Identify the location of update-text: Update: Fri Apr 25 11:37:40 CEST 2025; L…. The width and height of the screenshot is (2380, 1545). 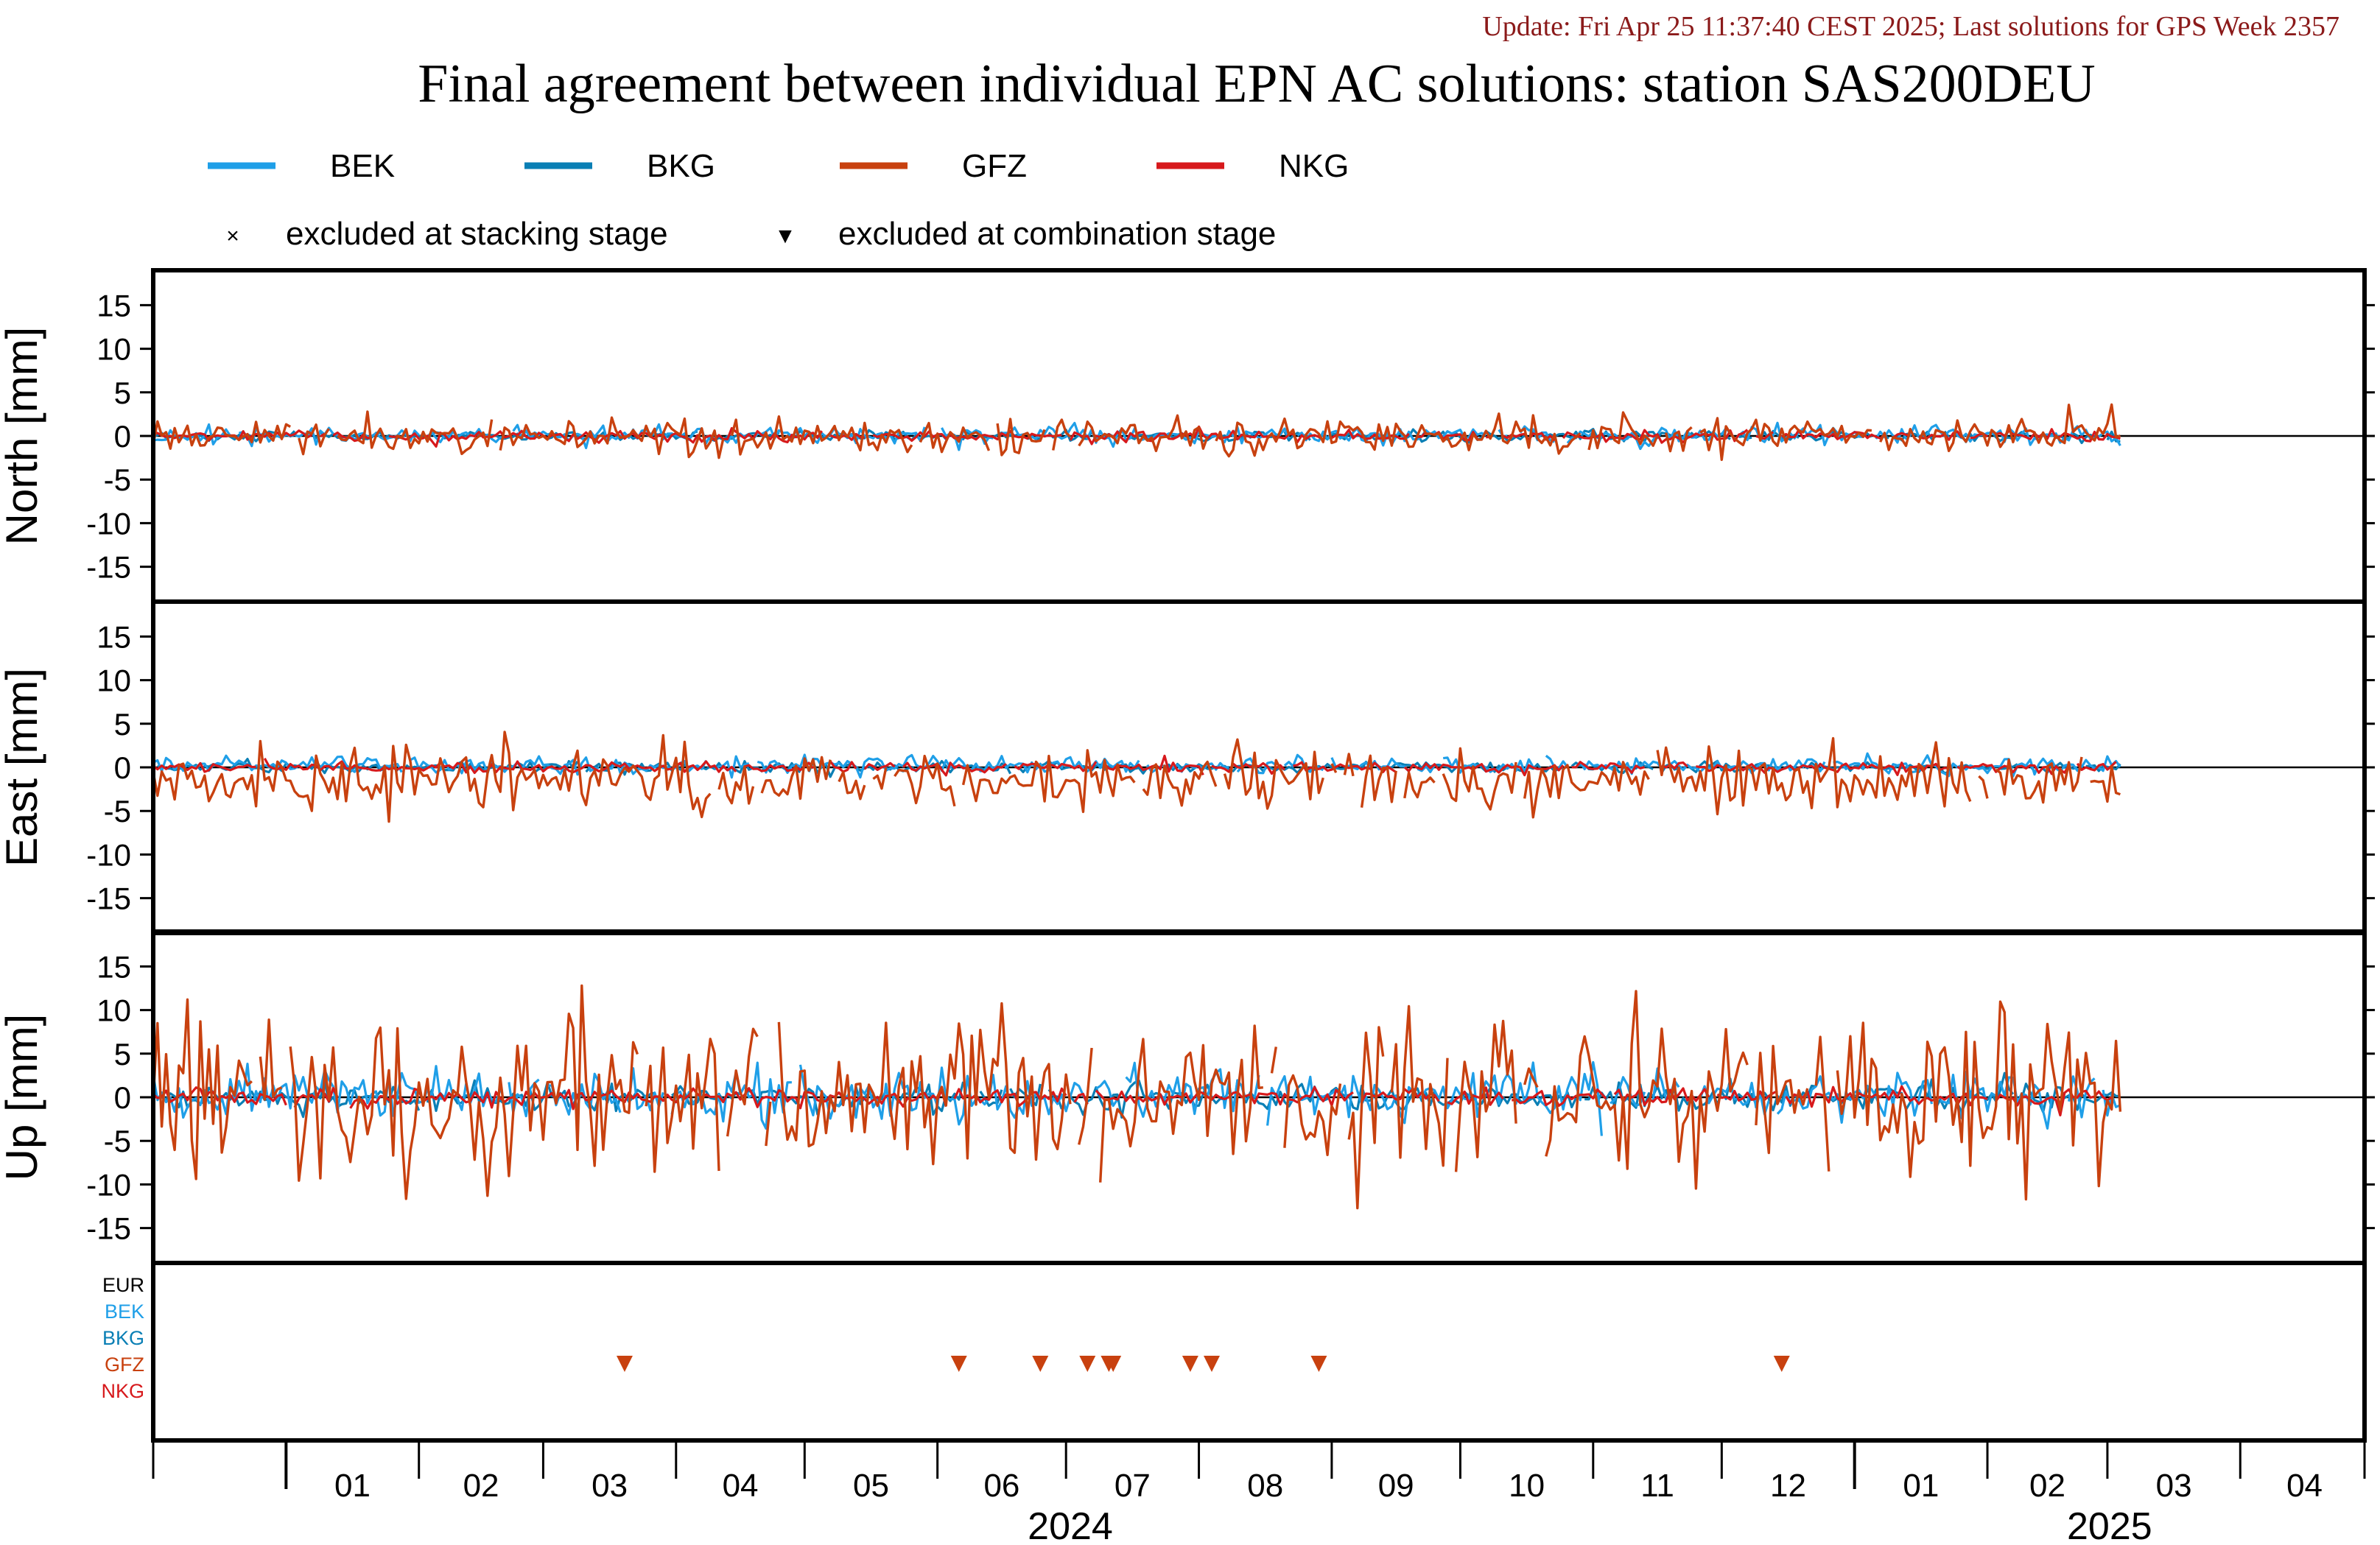
(1910, 27).